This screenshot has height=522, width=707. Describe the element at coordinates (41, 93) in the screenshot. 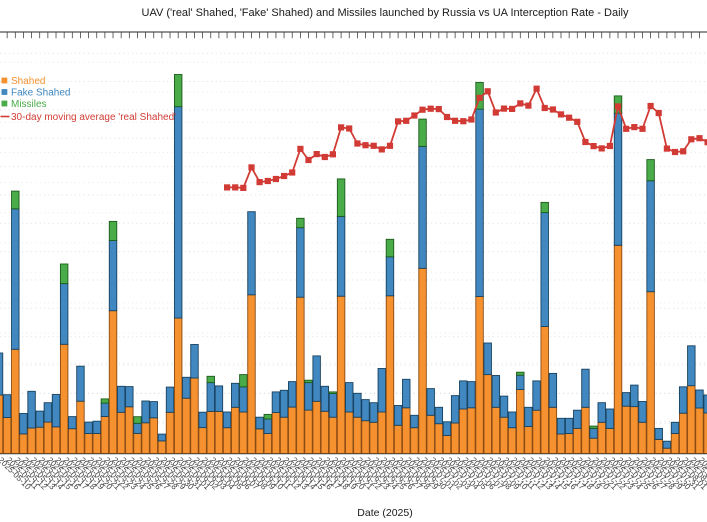

I see `svg-text: Fake Shahed` at that location.